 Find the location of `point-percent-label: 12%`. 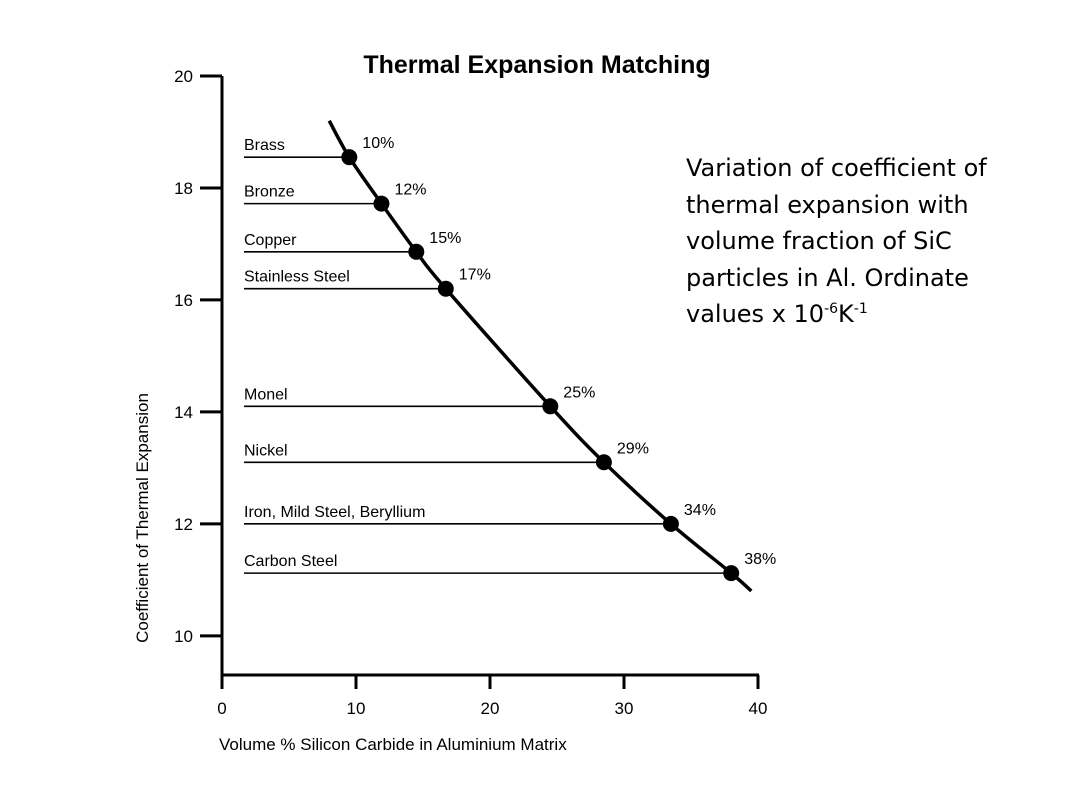

point-percent-label: 12% is located at coordinates (410, 190).